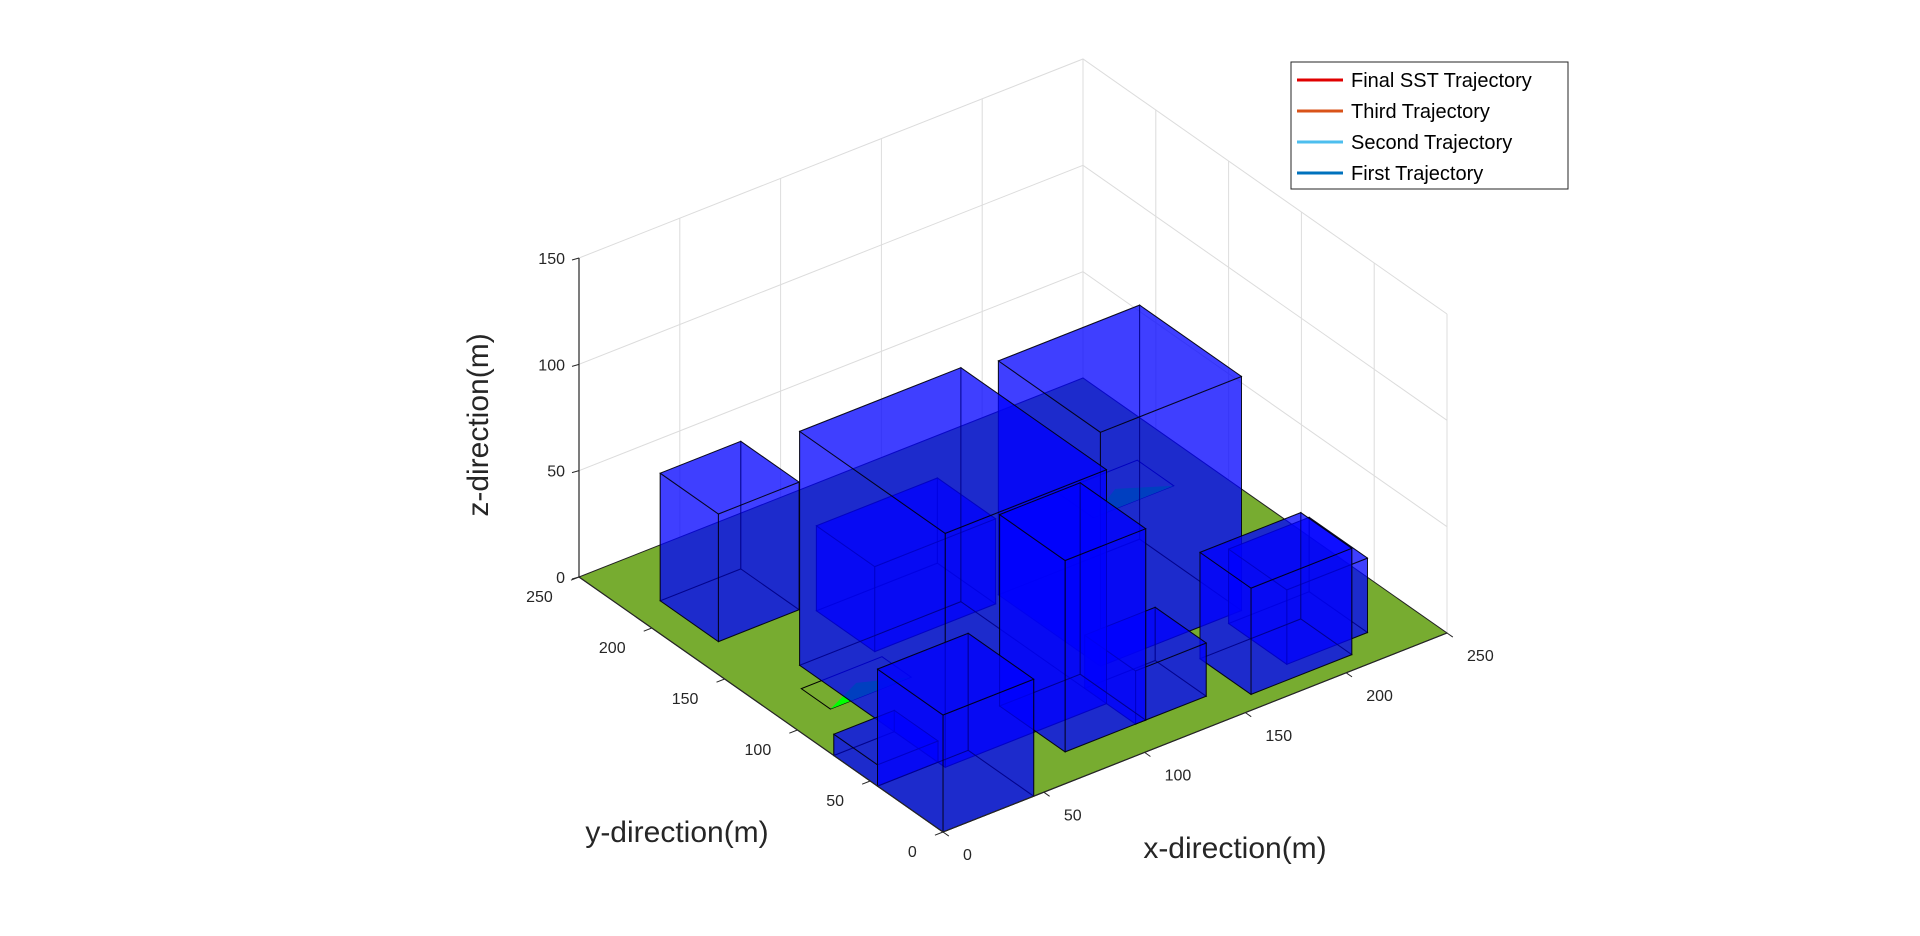 The width and height of the screenshot is (1920, 936). Describe the element at coordinates (676, 832) in the screenshot. I see `y-axis-label: y-direction(m)` at that location.